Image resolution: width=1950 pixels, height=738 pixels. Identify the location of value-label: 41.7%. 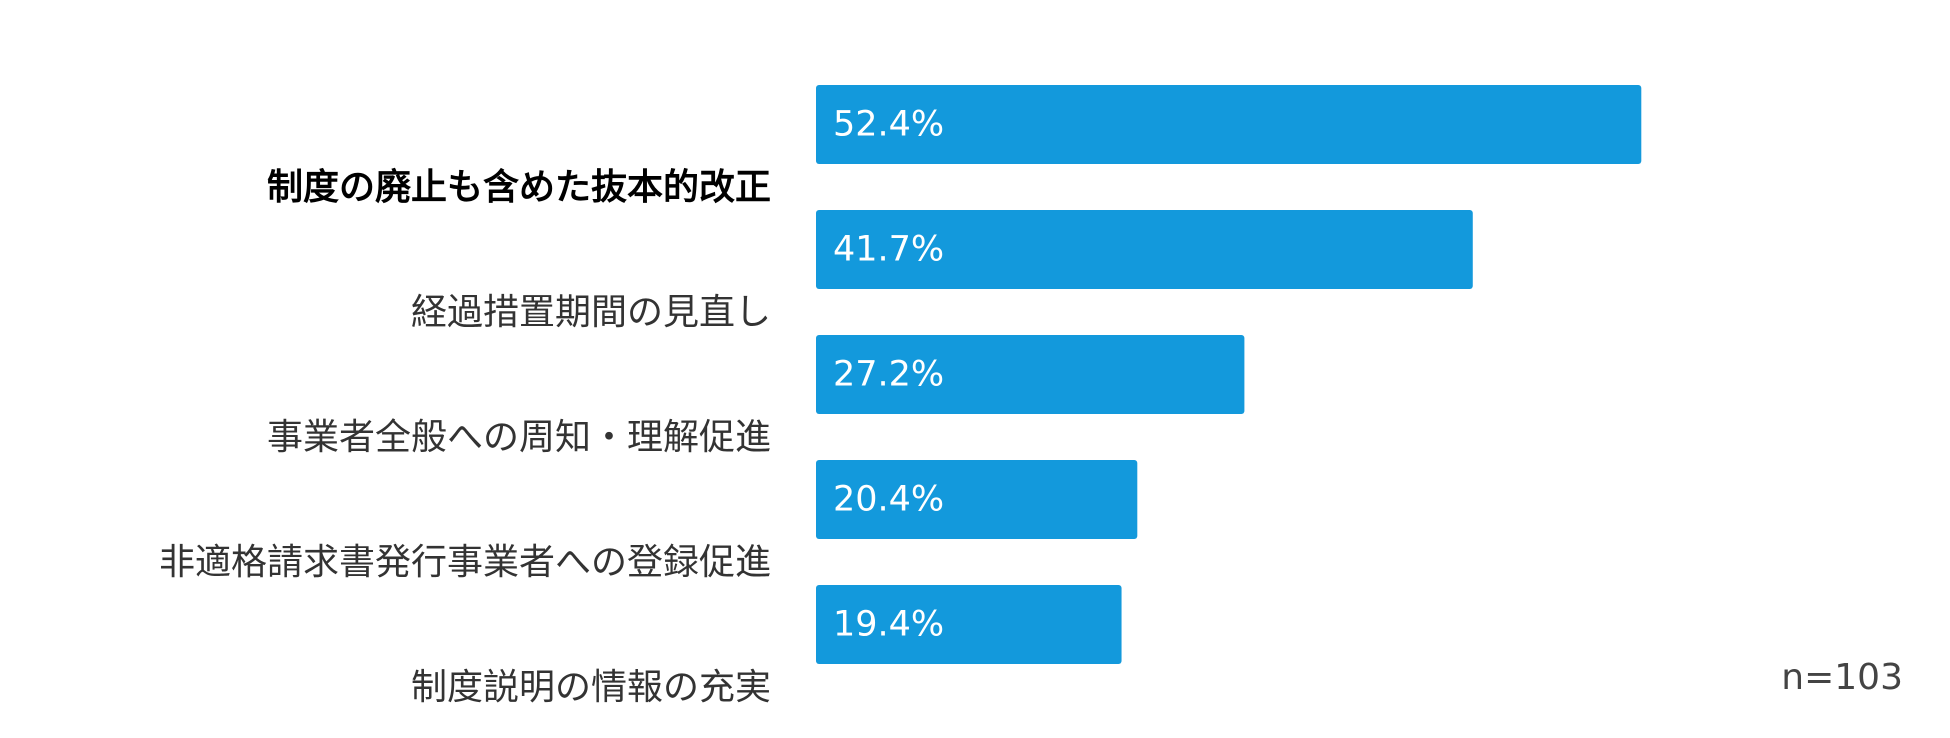
(888, 250).